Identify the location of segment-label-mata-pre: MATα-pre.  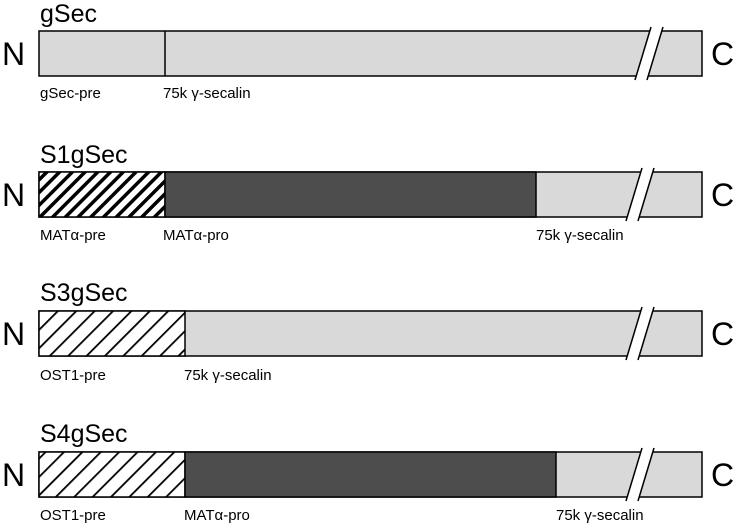
(73, 235).